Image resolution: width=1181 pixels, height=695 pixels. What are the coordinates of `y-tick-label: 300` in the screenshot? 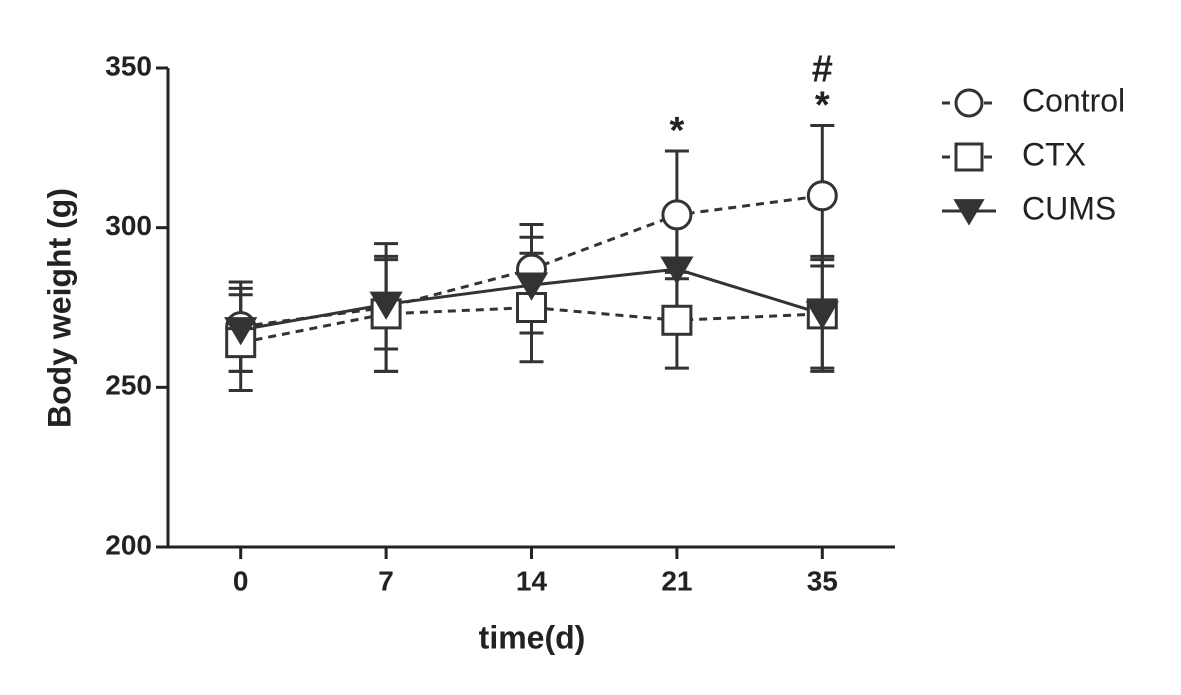 It's located at (128, 225).